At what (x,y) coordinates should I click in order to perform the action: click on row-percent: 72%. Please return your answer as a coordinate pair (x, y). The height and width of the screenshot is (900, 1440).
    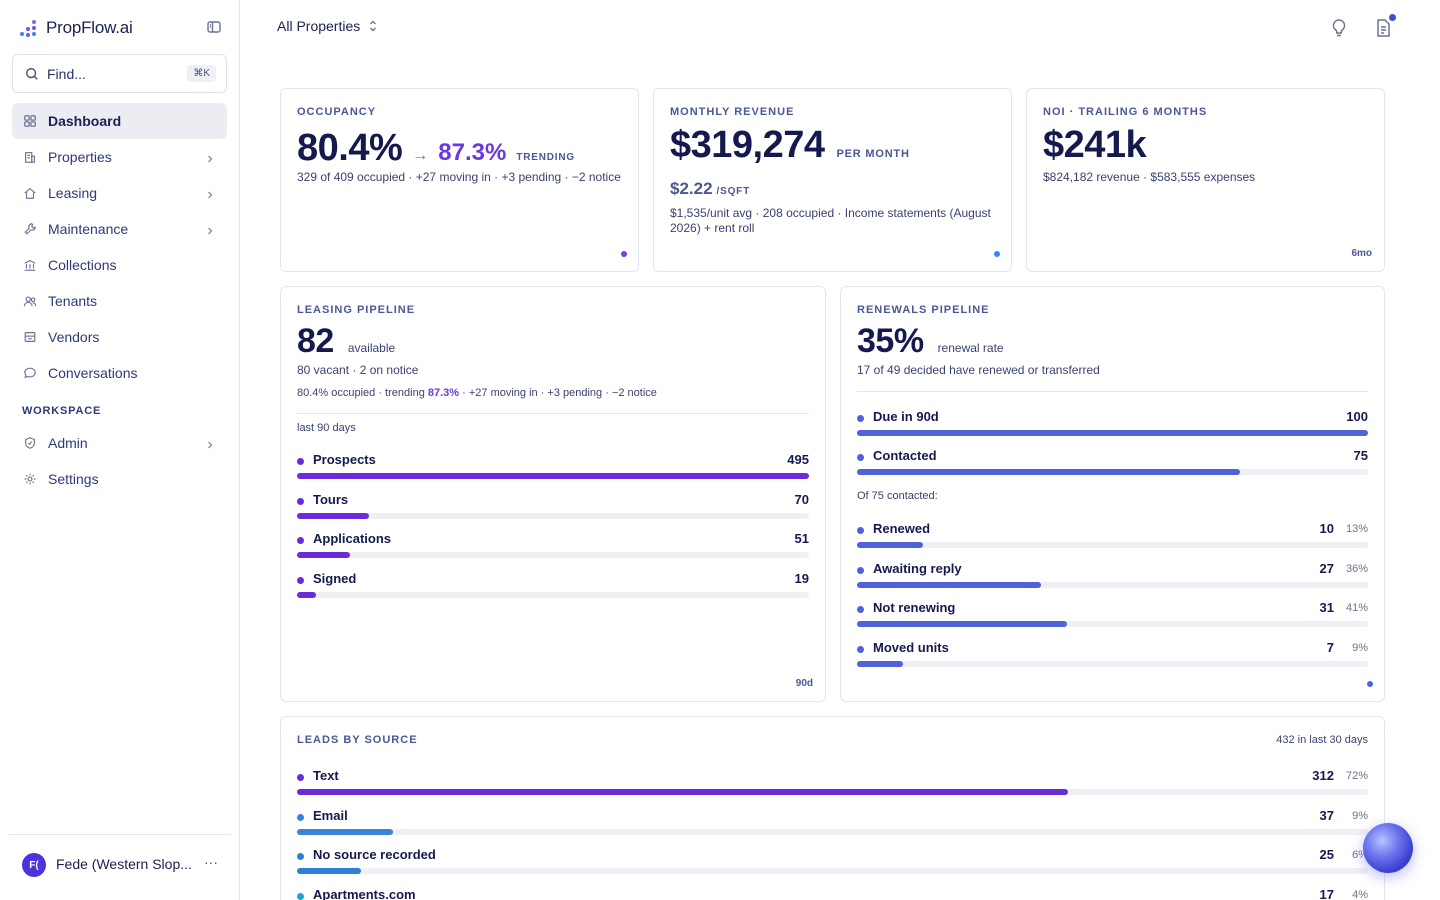
    Looking at the image, I should click on (1356, 776).